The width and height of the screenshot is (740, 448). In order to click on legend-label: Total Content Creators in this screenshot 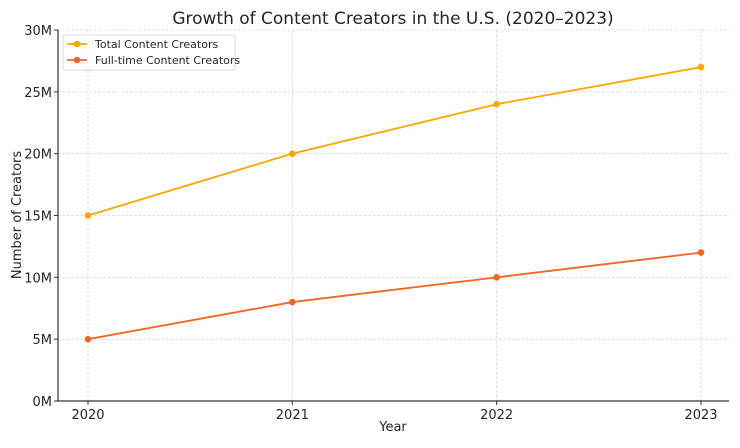, I will do `click(156, 44)`.